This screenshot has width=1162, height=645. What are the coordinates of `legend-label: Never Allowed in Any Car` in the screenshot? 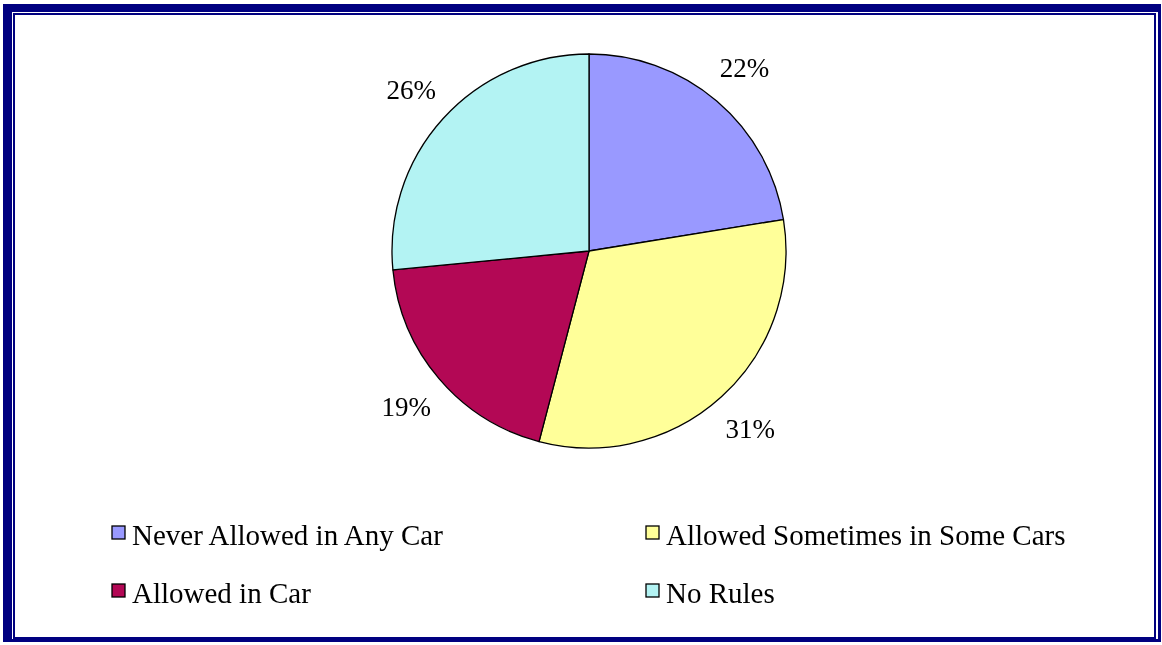 It's located at (288, 535).